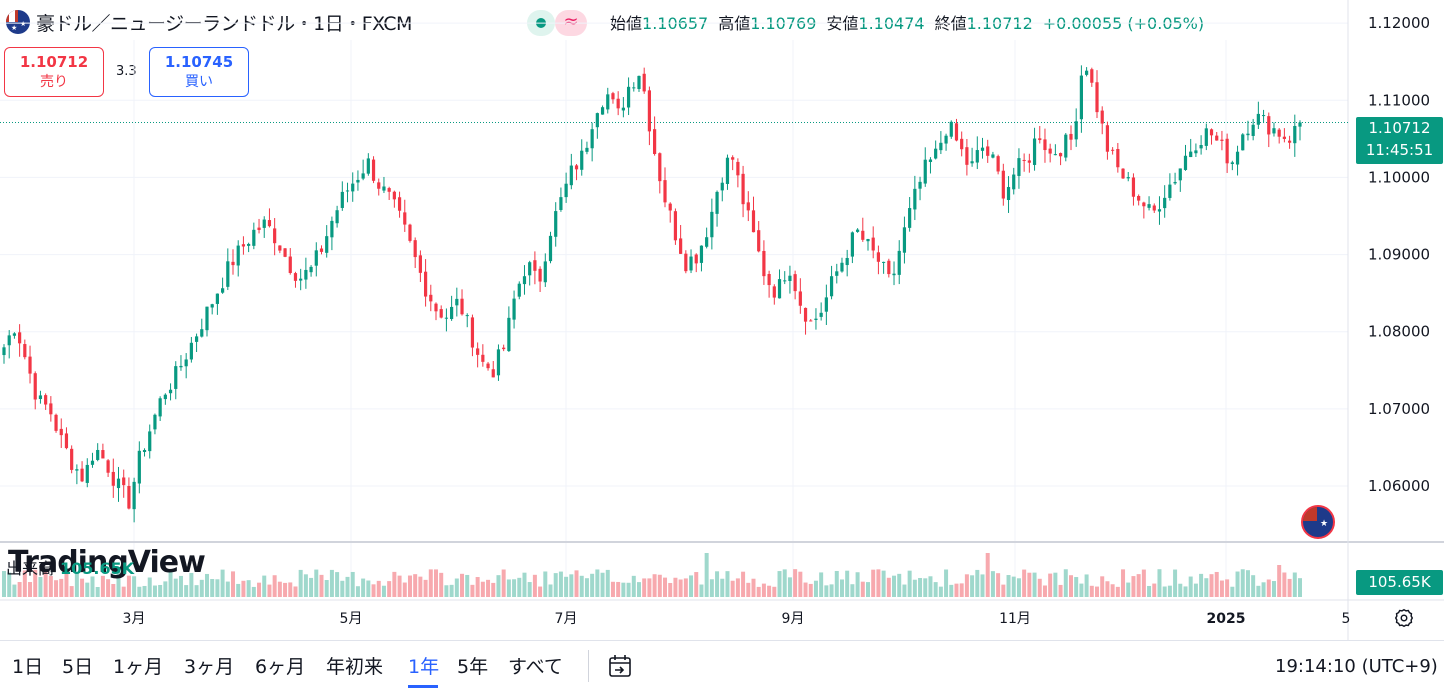  Describe the element at coordinates (535, 667) in the screenshot. I see `range-all-button: すべて` at that location.